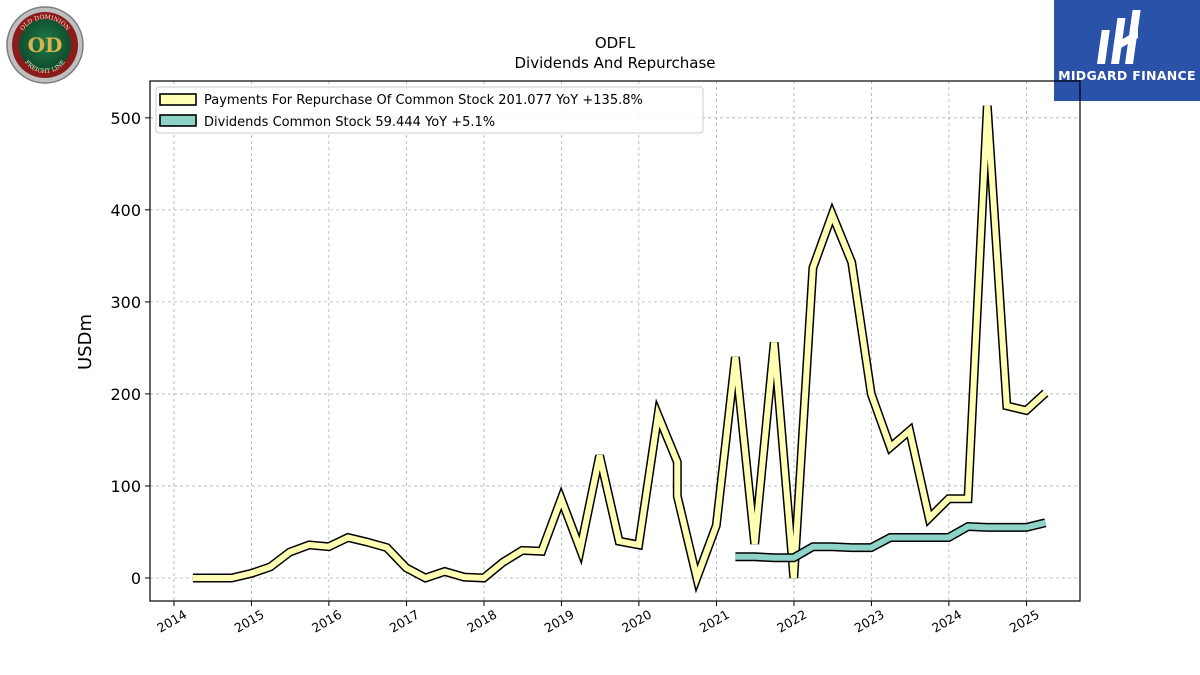  What do you see at coordinates (349, 122) in the screenshot?
I see `legend-label-dividends: Dividends Common Stock 59.444 YoY +5.1%` at bounding box center [349, 122].